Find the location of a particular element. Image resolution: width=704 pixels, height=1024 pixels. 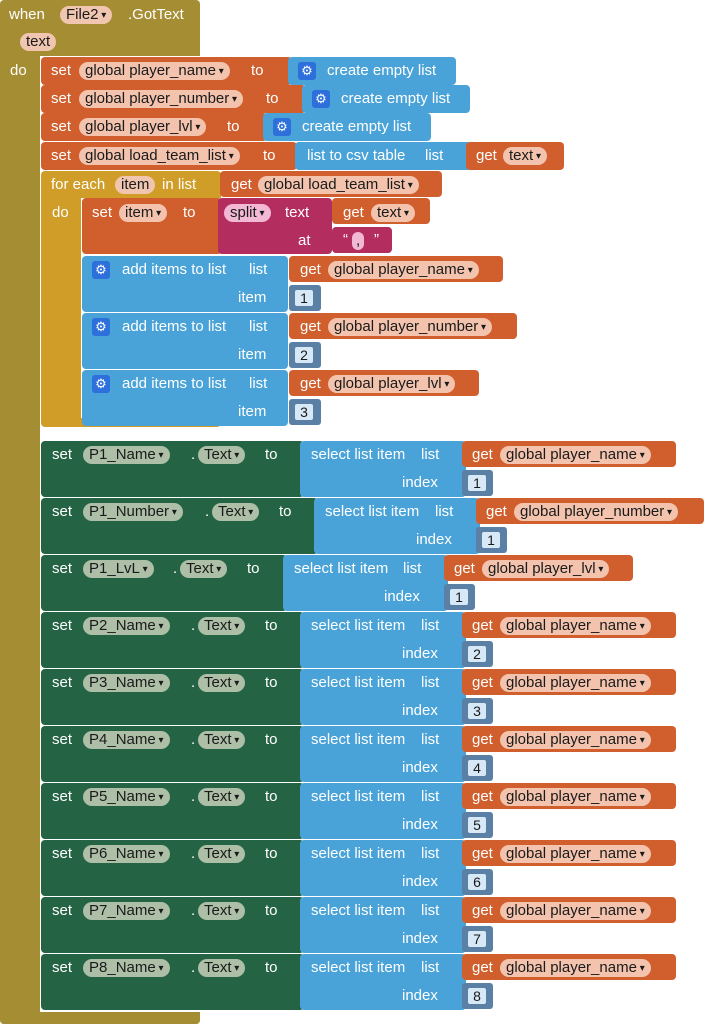

component-dropdown: P1_Name is located at coordinates (126, 455).